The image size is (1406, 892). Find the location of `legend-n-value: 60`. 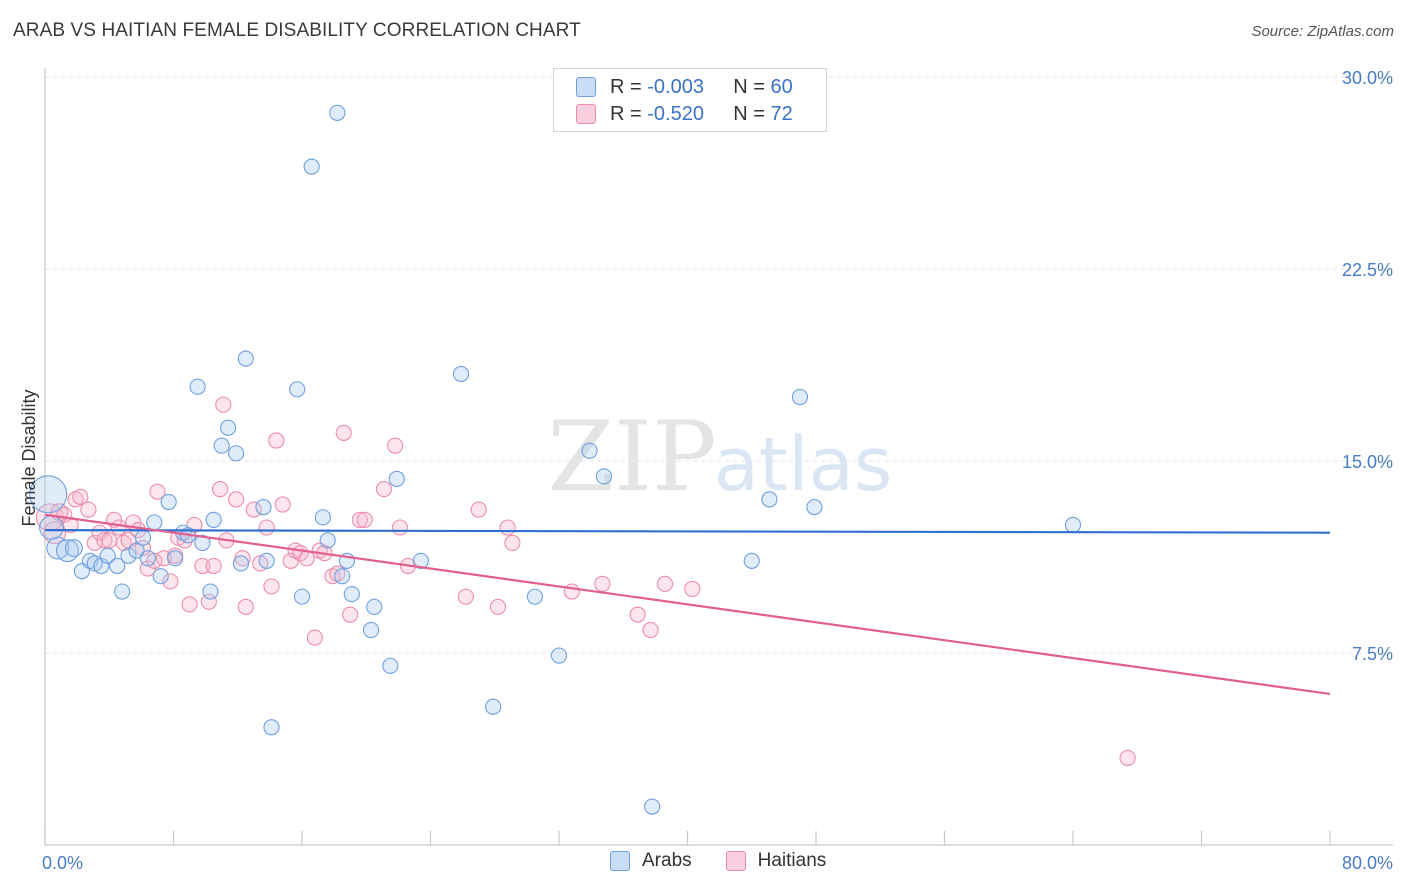

legend-n-value: 60 is located at coordinates (781, 86).